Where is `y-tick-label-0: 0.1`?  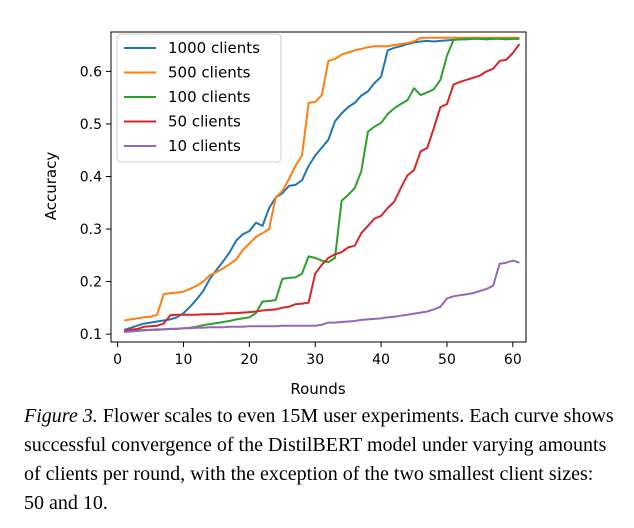 y-tick-label-0: 0.1 is located at coordinates (91, 335).